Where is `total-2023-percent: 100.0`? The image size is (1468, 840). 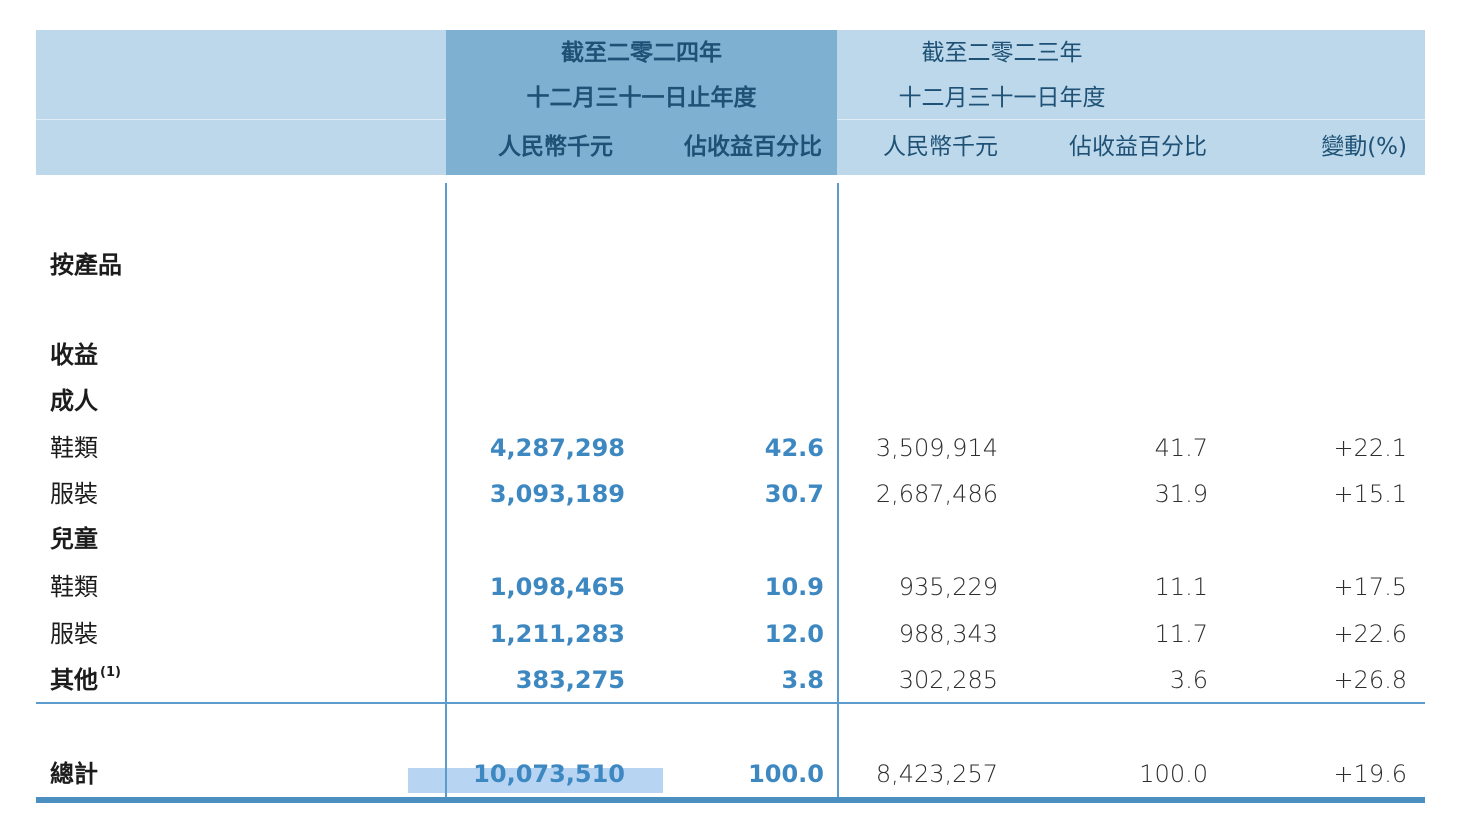 total-2023-percent: 100.0 is located at coordinates (1173, 773).